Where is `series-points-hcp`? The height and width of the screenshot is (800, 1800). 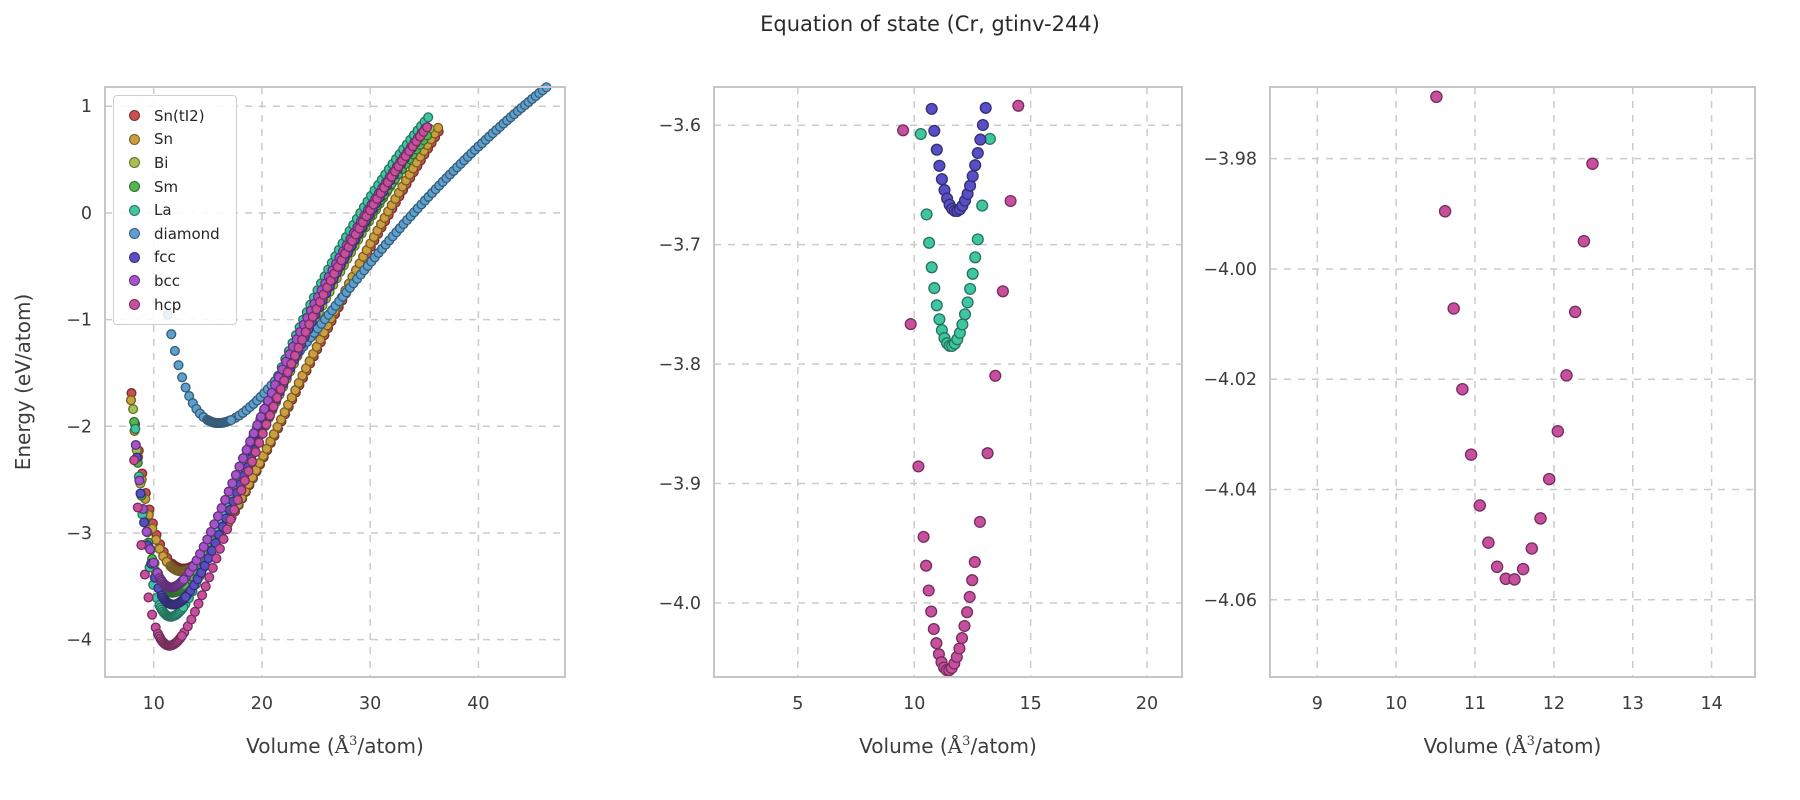
series-points-hcp is located at coordinates (1514, 338).